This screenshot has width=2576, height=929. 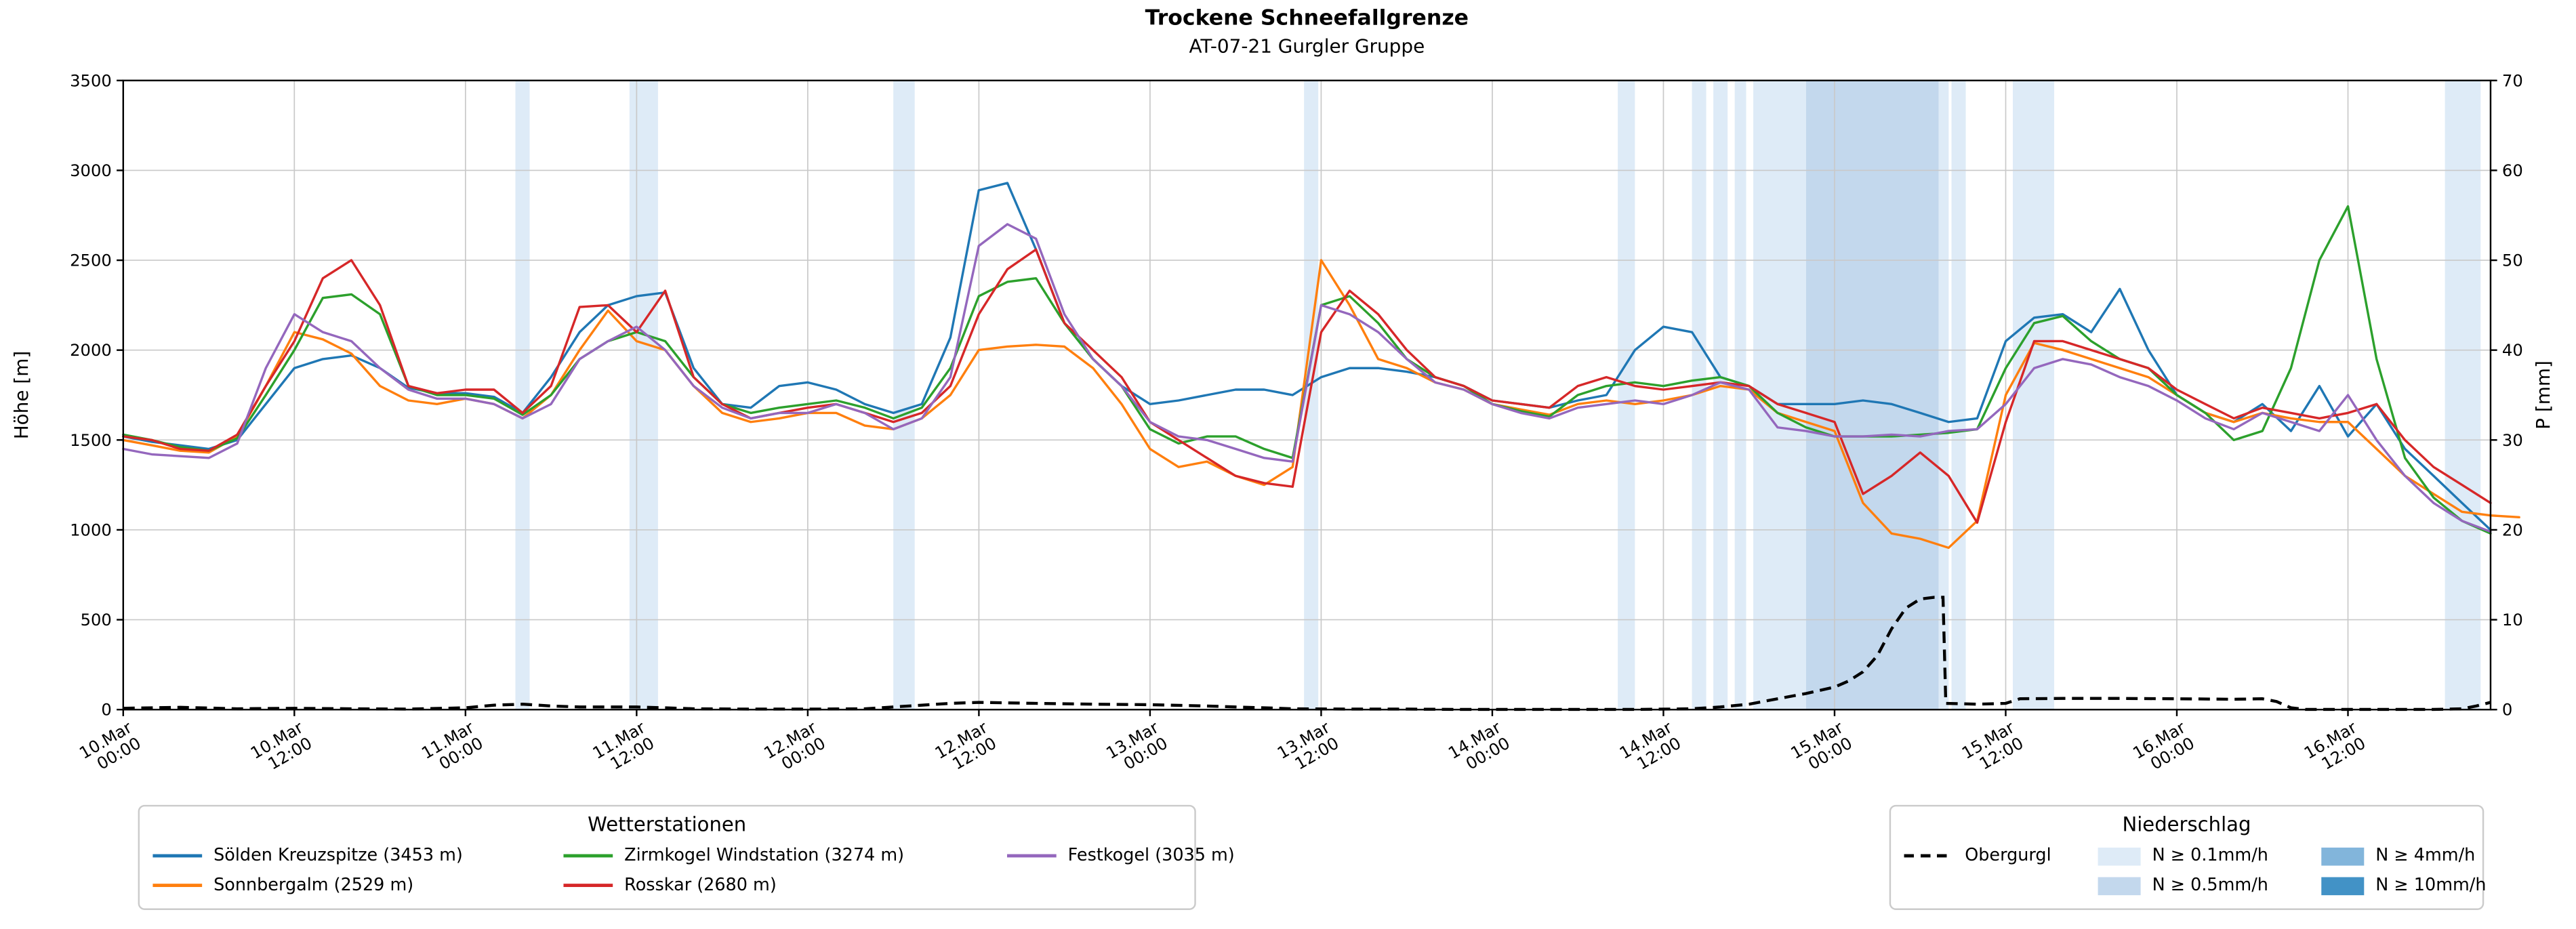 What do you see at coordinates (2210, 856) in the screenshot?
I see `precip-level-label: N ≥ 0.1mm/h` at bounding box center [2210, 856].